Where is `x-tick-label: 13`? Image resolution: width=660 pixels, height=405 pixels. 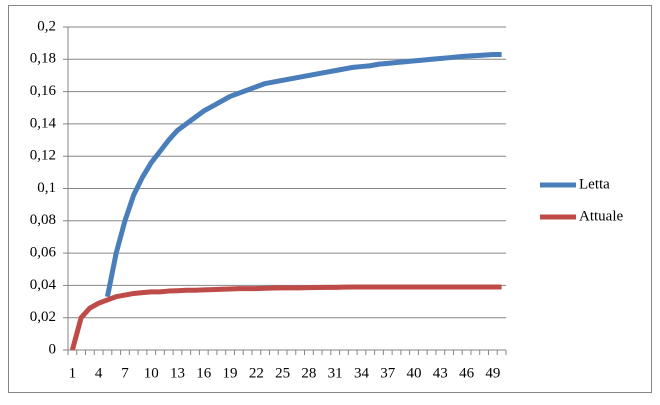
x-tick-label: 13 is located at coordinates (177, 373).